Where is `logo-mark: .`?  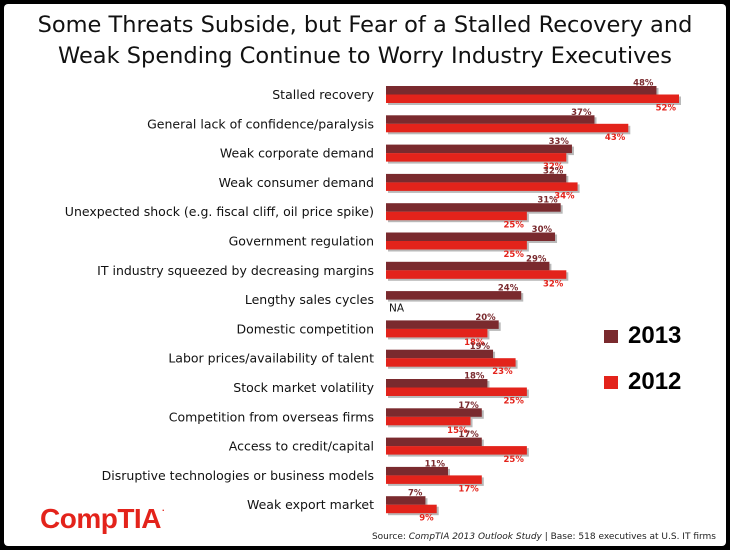
logo-mark: . is located at coordinates (163, 508).